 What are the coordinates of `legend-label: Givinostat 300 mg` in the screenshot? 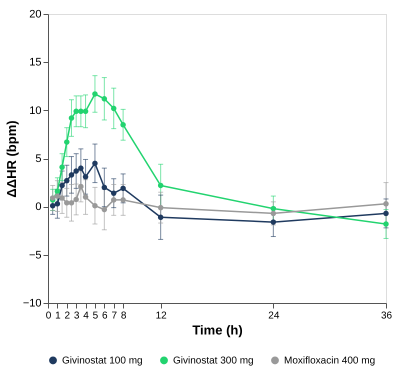 It's located at (213, 360).